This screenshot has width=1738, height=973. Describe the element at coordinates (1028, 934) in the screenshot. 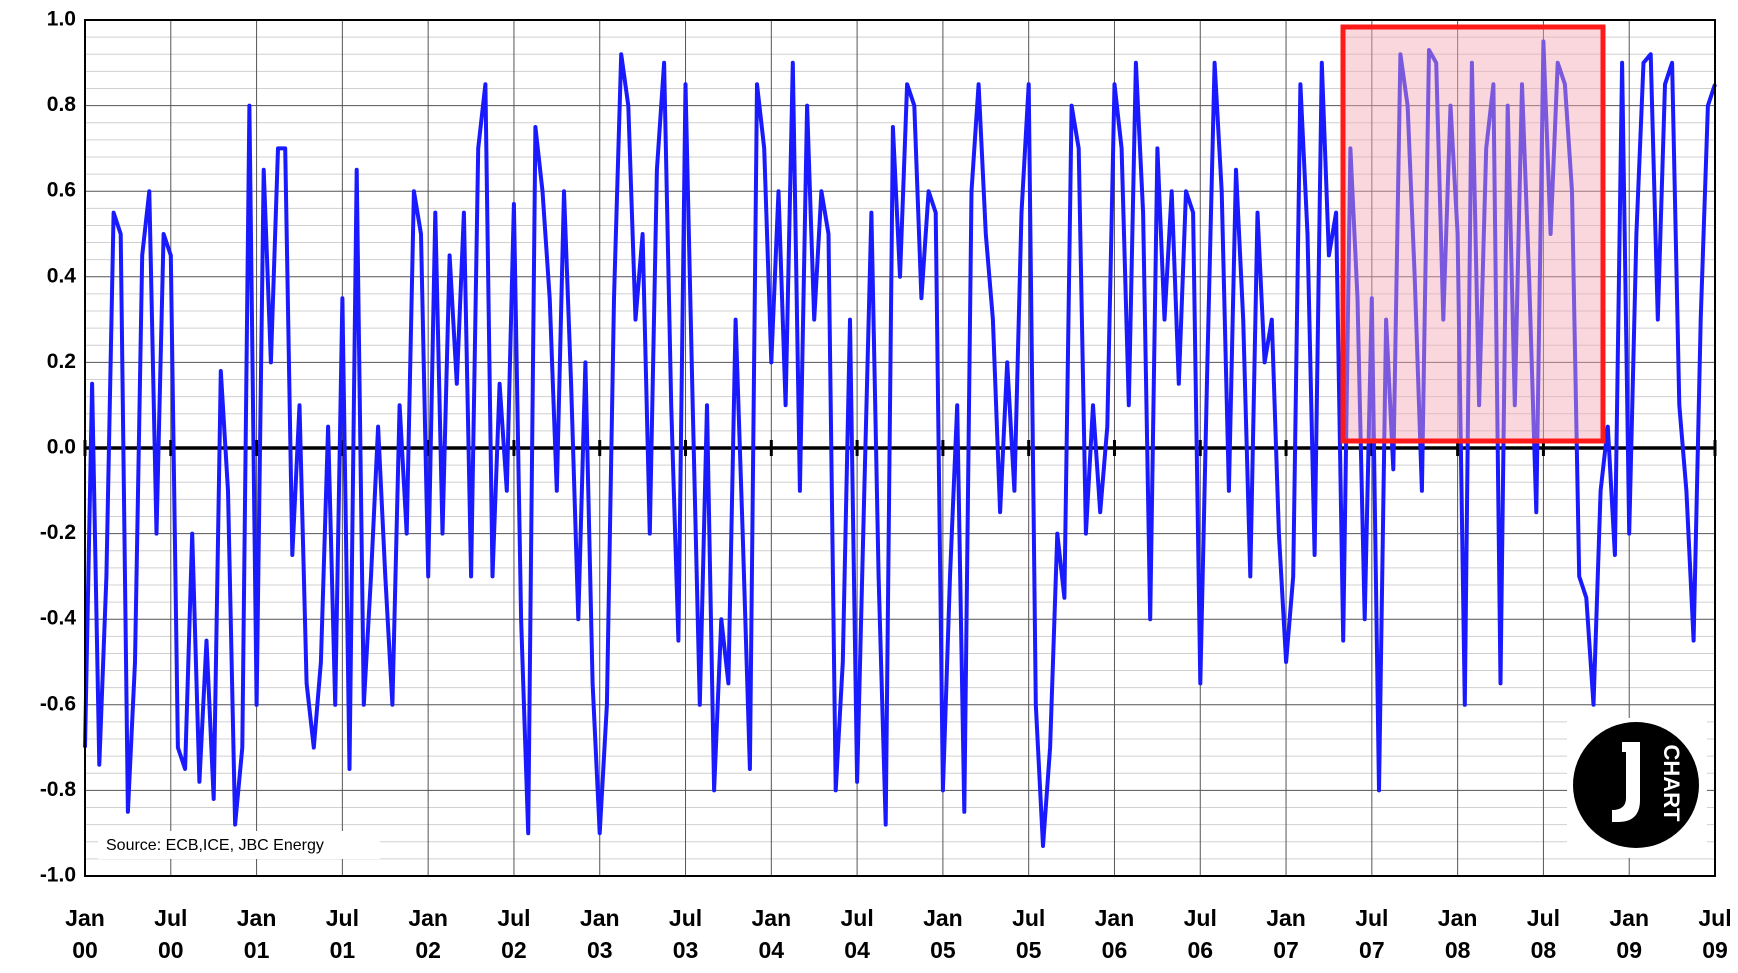

I see `x-tick-label: Jul 05` at that location.